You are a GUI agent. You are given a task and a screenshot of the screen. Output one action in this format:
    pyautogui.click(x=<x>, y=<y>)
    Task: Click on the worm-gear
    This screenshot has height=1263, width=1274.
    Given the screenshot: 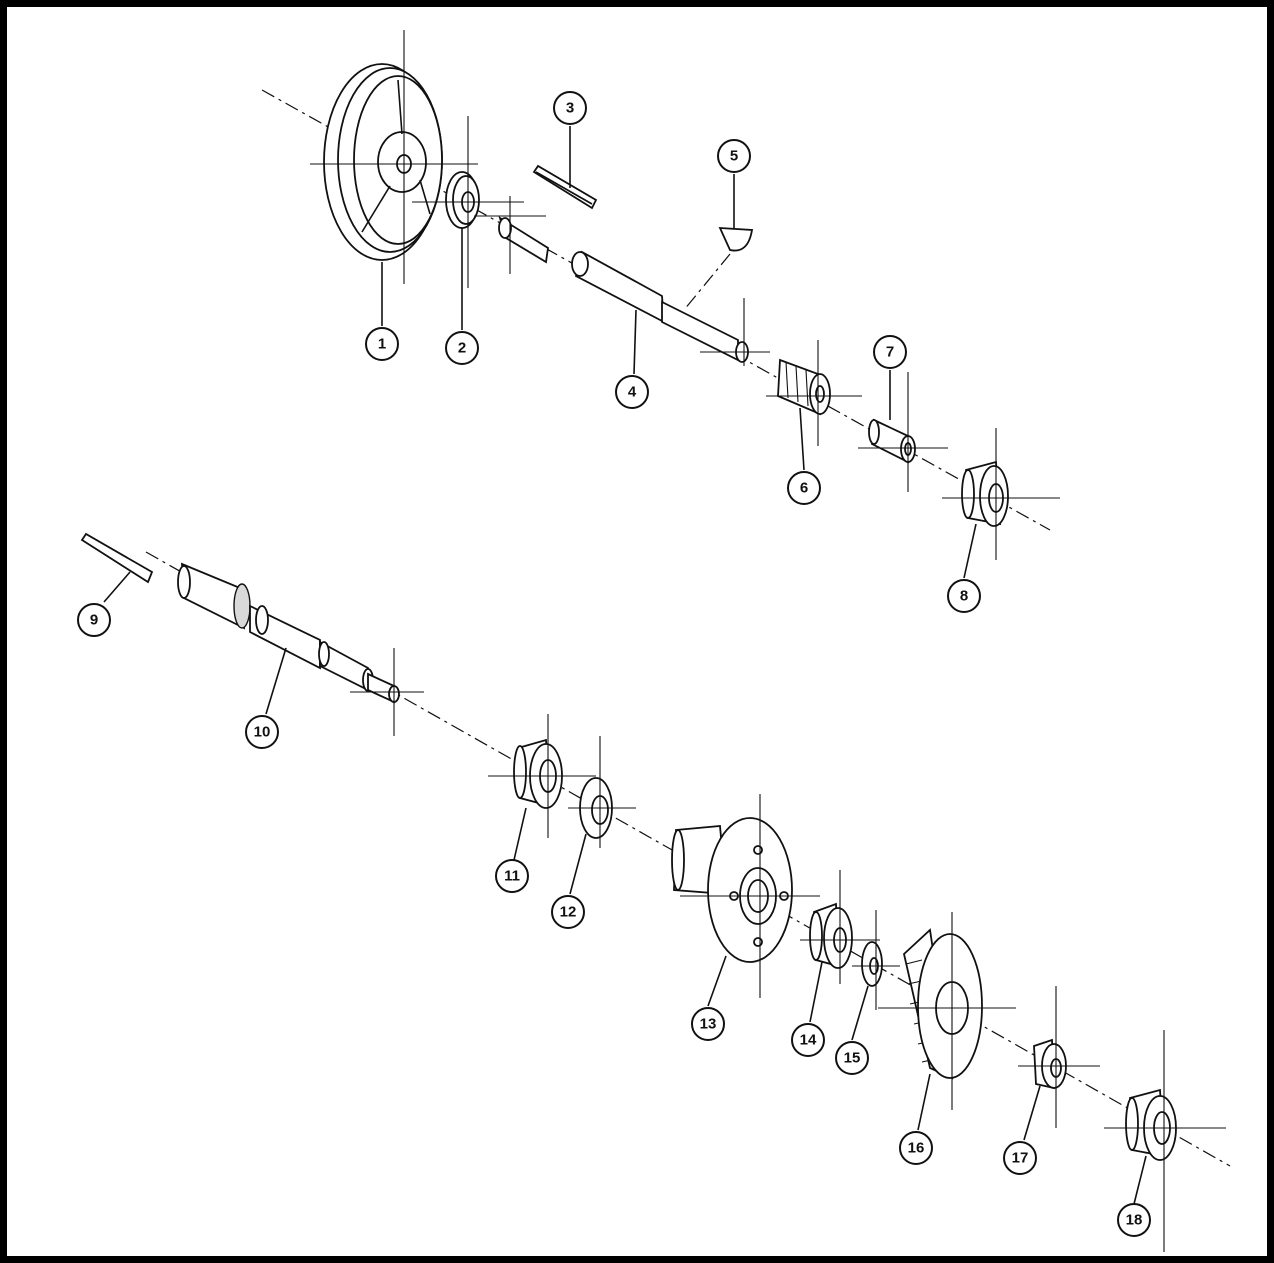 What is the action you would take?
    pyautogui.click(x=814, y=393)
    